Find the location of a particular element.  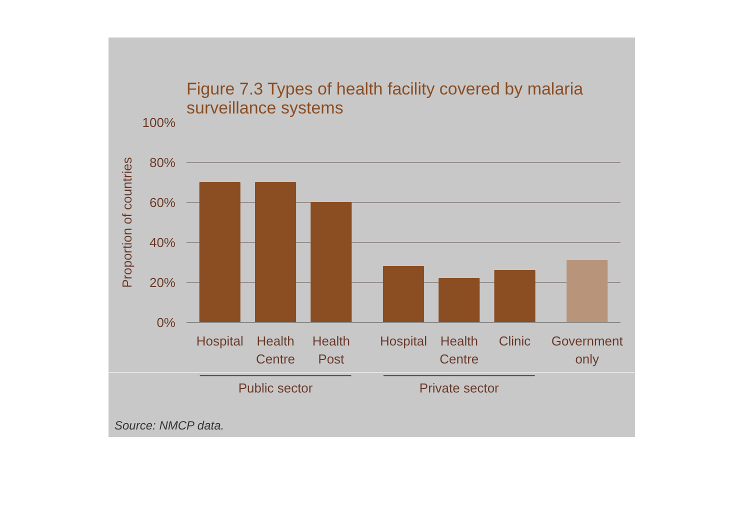

x-tick-label: Health Post is located at coordinates (331, 350).